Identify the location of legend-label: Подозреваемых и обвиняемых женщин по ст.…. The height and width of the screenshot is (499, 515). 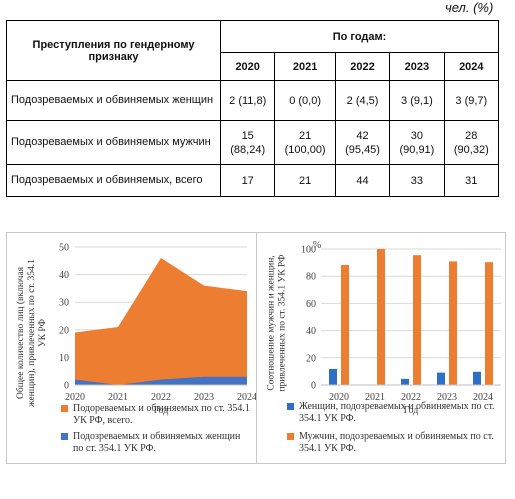
(157, 442).